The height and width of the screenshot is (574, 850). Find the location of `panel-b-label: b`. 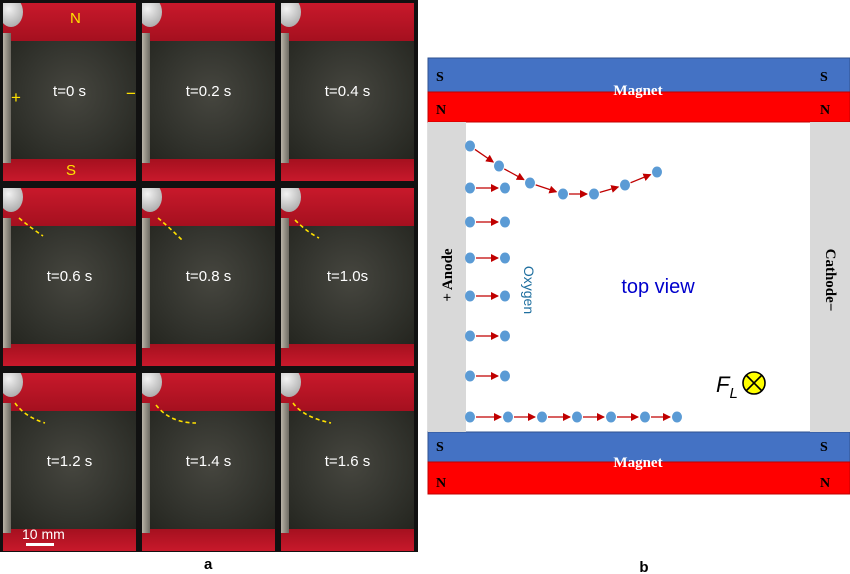

panel-b-label: b is located at coordinates (643, 566).